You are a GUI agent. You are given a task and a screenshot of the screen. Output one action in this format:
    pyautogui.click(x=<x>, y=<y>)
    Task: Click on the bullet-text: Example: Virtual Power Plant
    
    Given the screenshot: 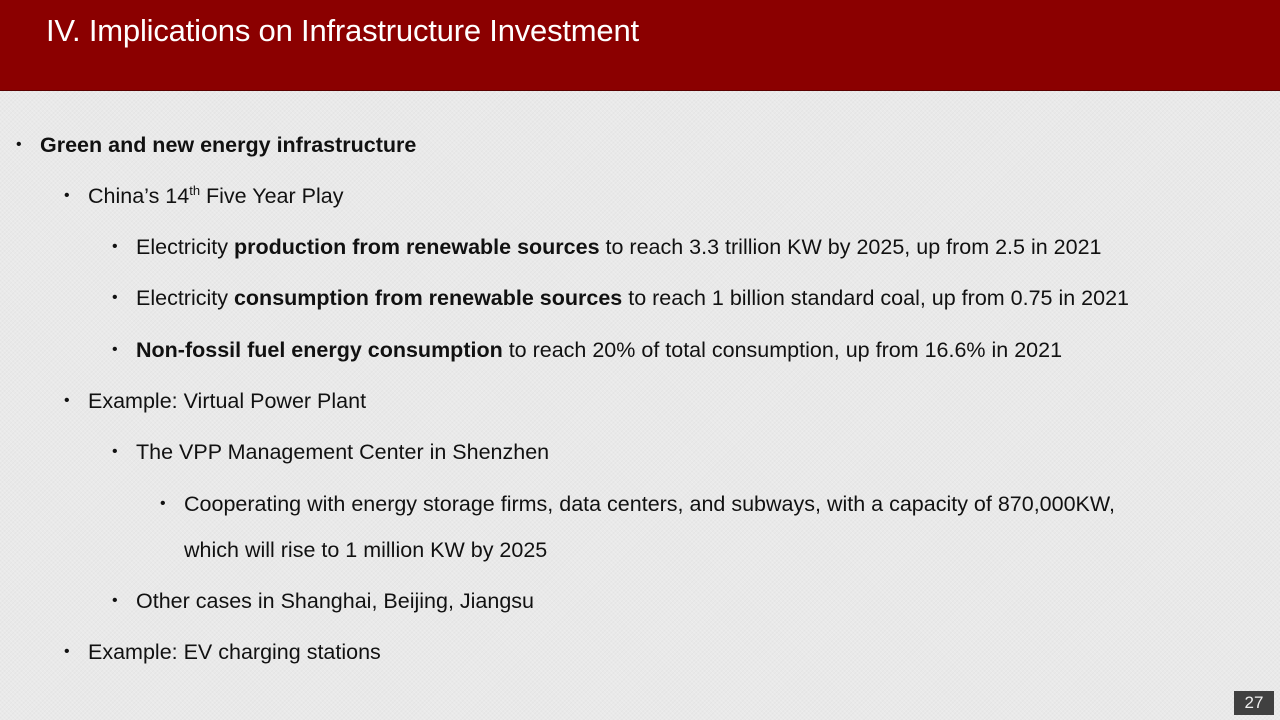 What is the action you would take?
    pyautogui.click(x=227, y=401)
    